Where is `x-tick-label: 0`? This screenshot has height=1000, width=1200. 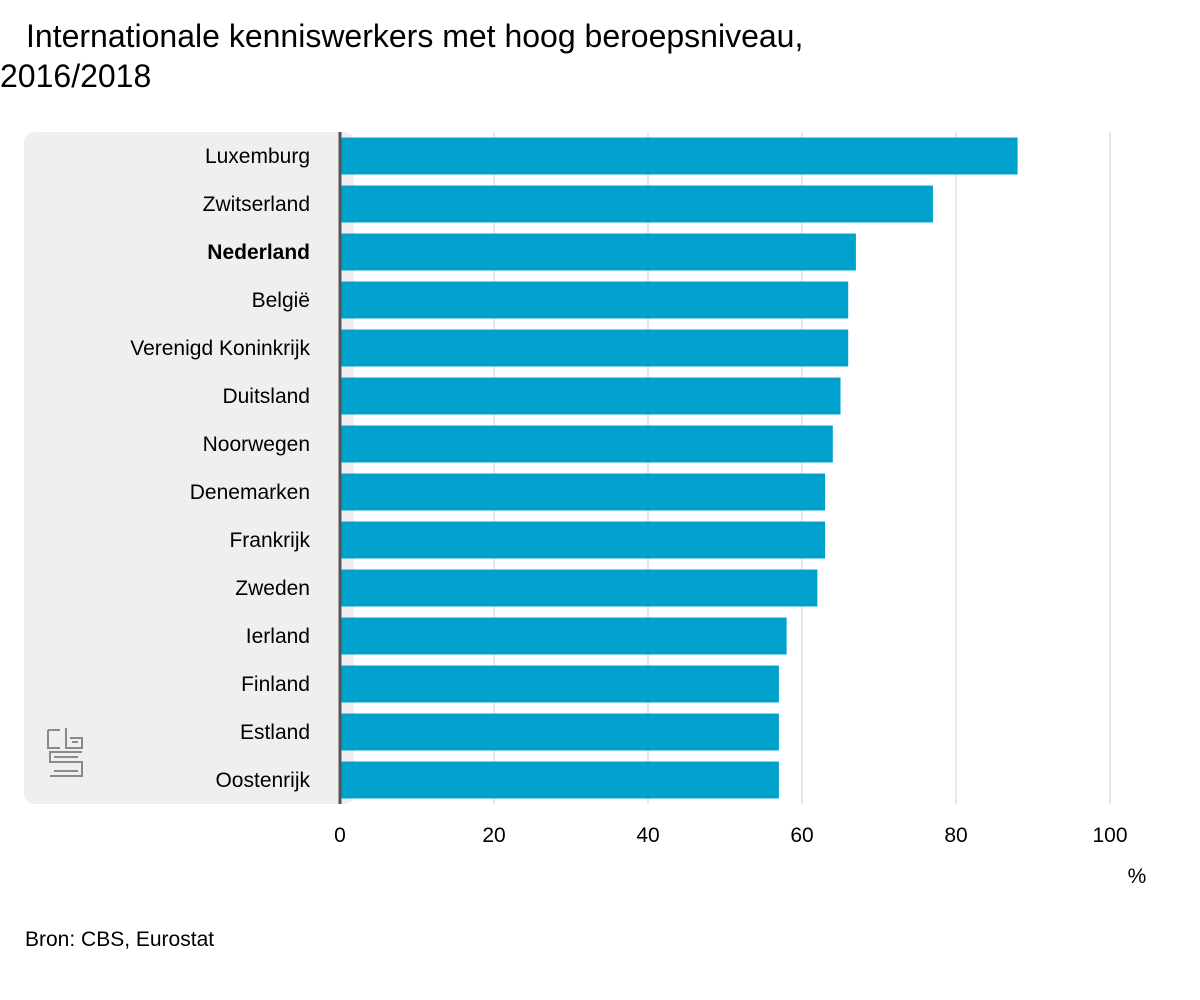 x-tick-label: 0 is located at coordinates (340, 835).